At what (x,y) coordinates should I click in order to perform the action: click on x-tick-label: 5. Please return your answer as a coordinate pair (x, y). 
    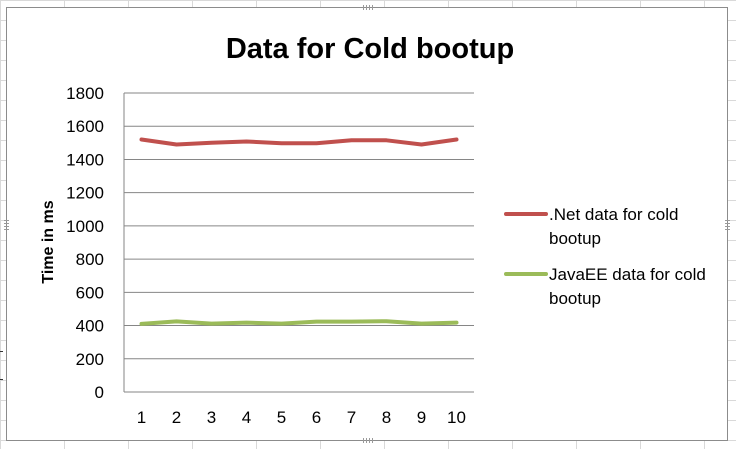
    Looking at the image, I should click on (281, 417).